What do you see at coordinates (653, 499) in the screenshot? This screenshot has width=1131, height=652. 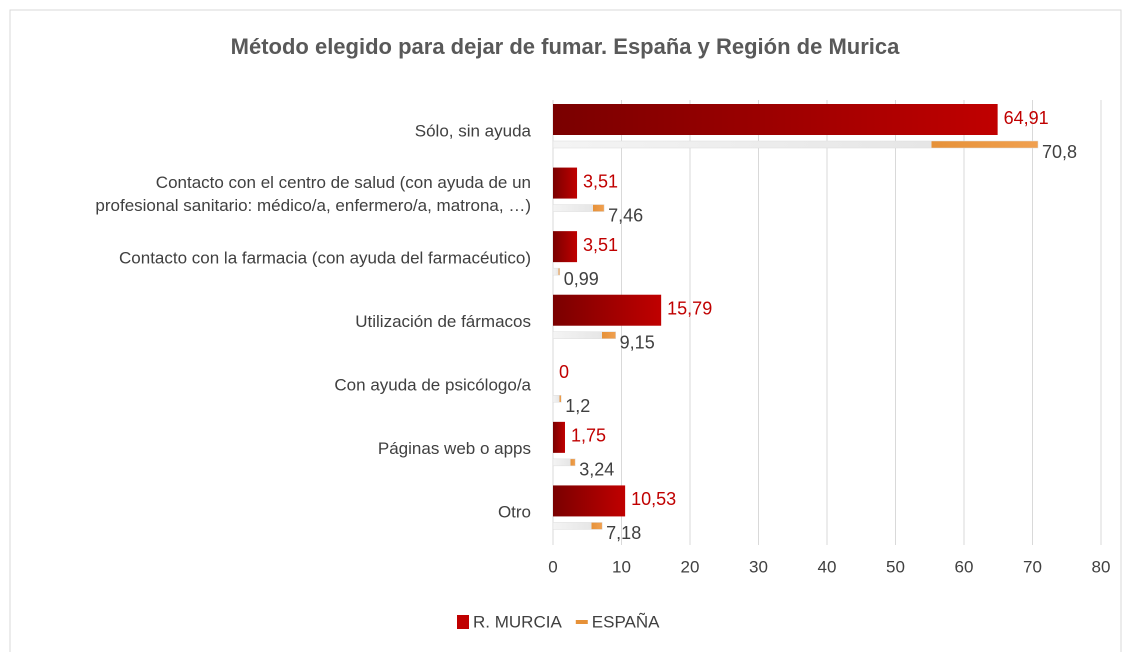 I see `data-label: 10,53` at bounding box center [653, 499].